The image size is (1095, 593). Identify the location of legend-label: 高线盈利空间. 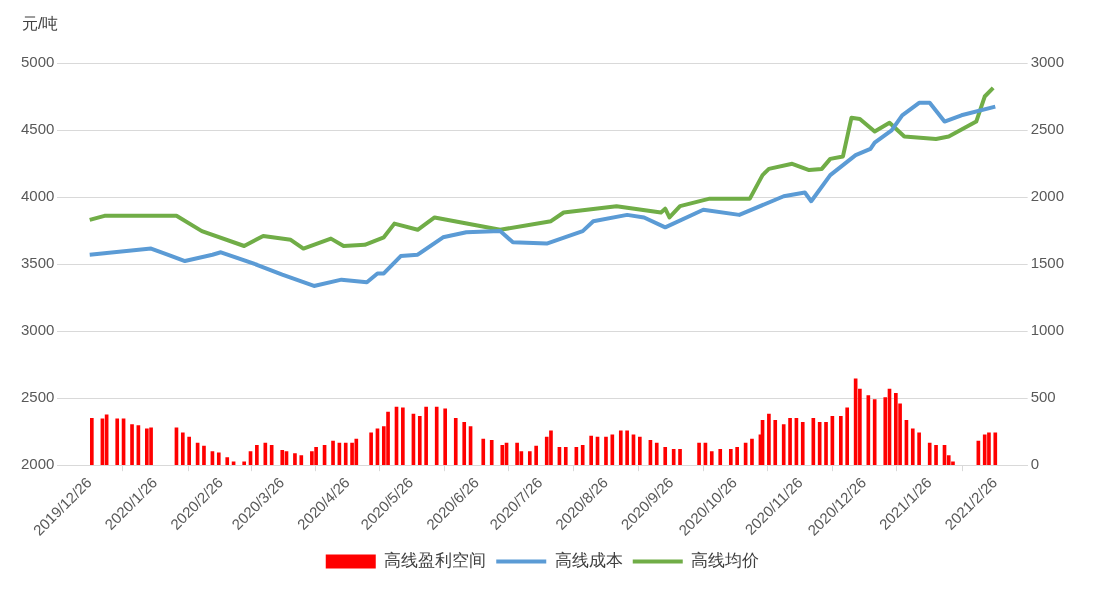
(435, 561).